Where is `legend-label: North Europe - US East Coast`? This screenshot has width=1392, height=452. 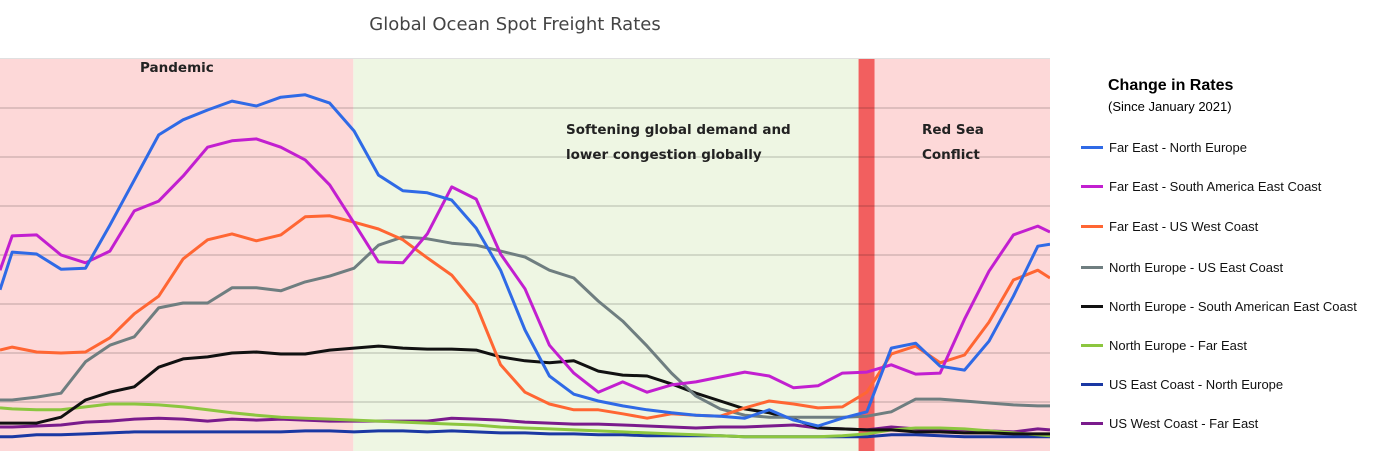
legend-label: North Europe - US East Coast is located at coordinates (1196, 267).